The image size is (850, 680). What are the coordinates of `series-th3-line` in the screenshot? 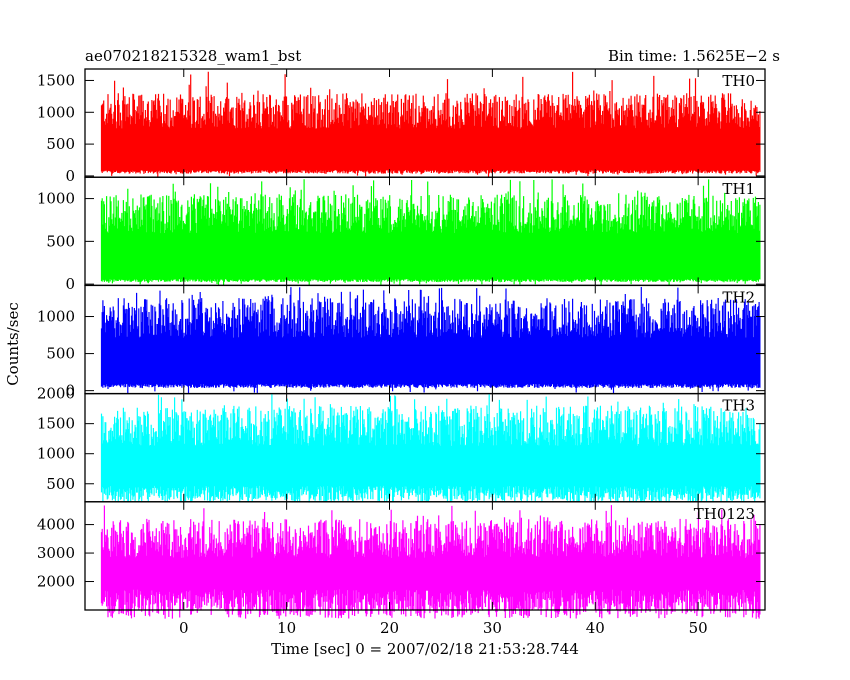 It's located at (430, 448).